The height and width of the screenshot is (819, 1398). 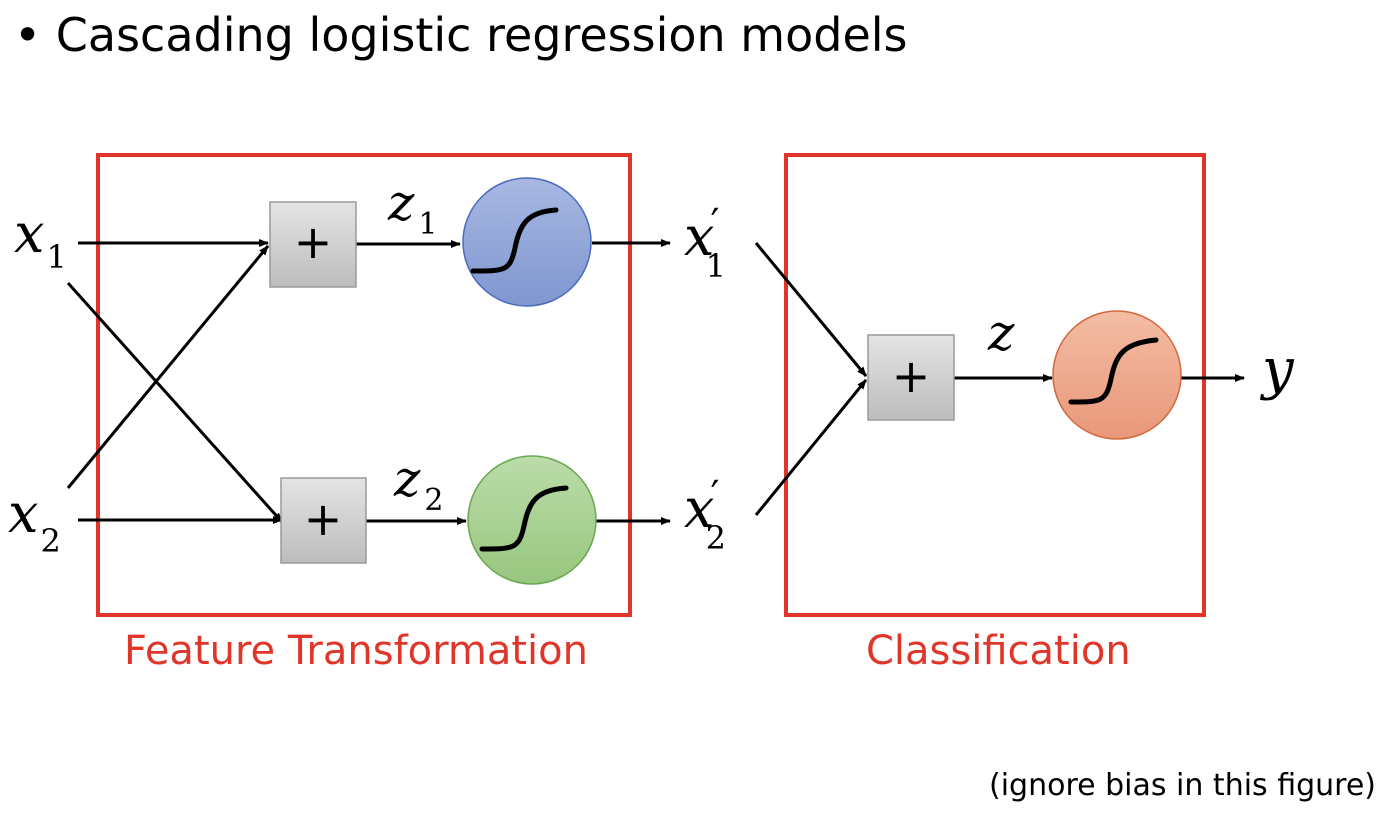 I want to click on sum-symbol-3: +, so click(x=911, y=376).